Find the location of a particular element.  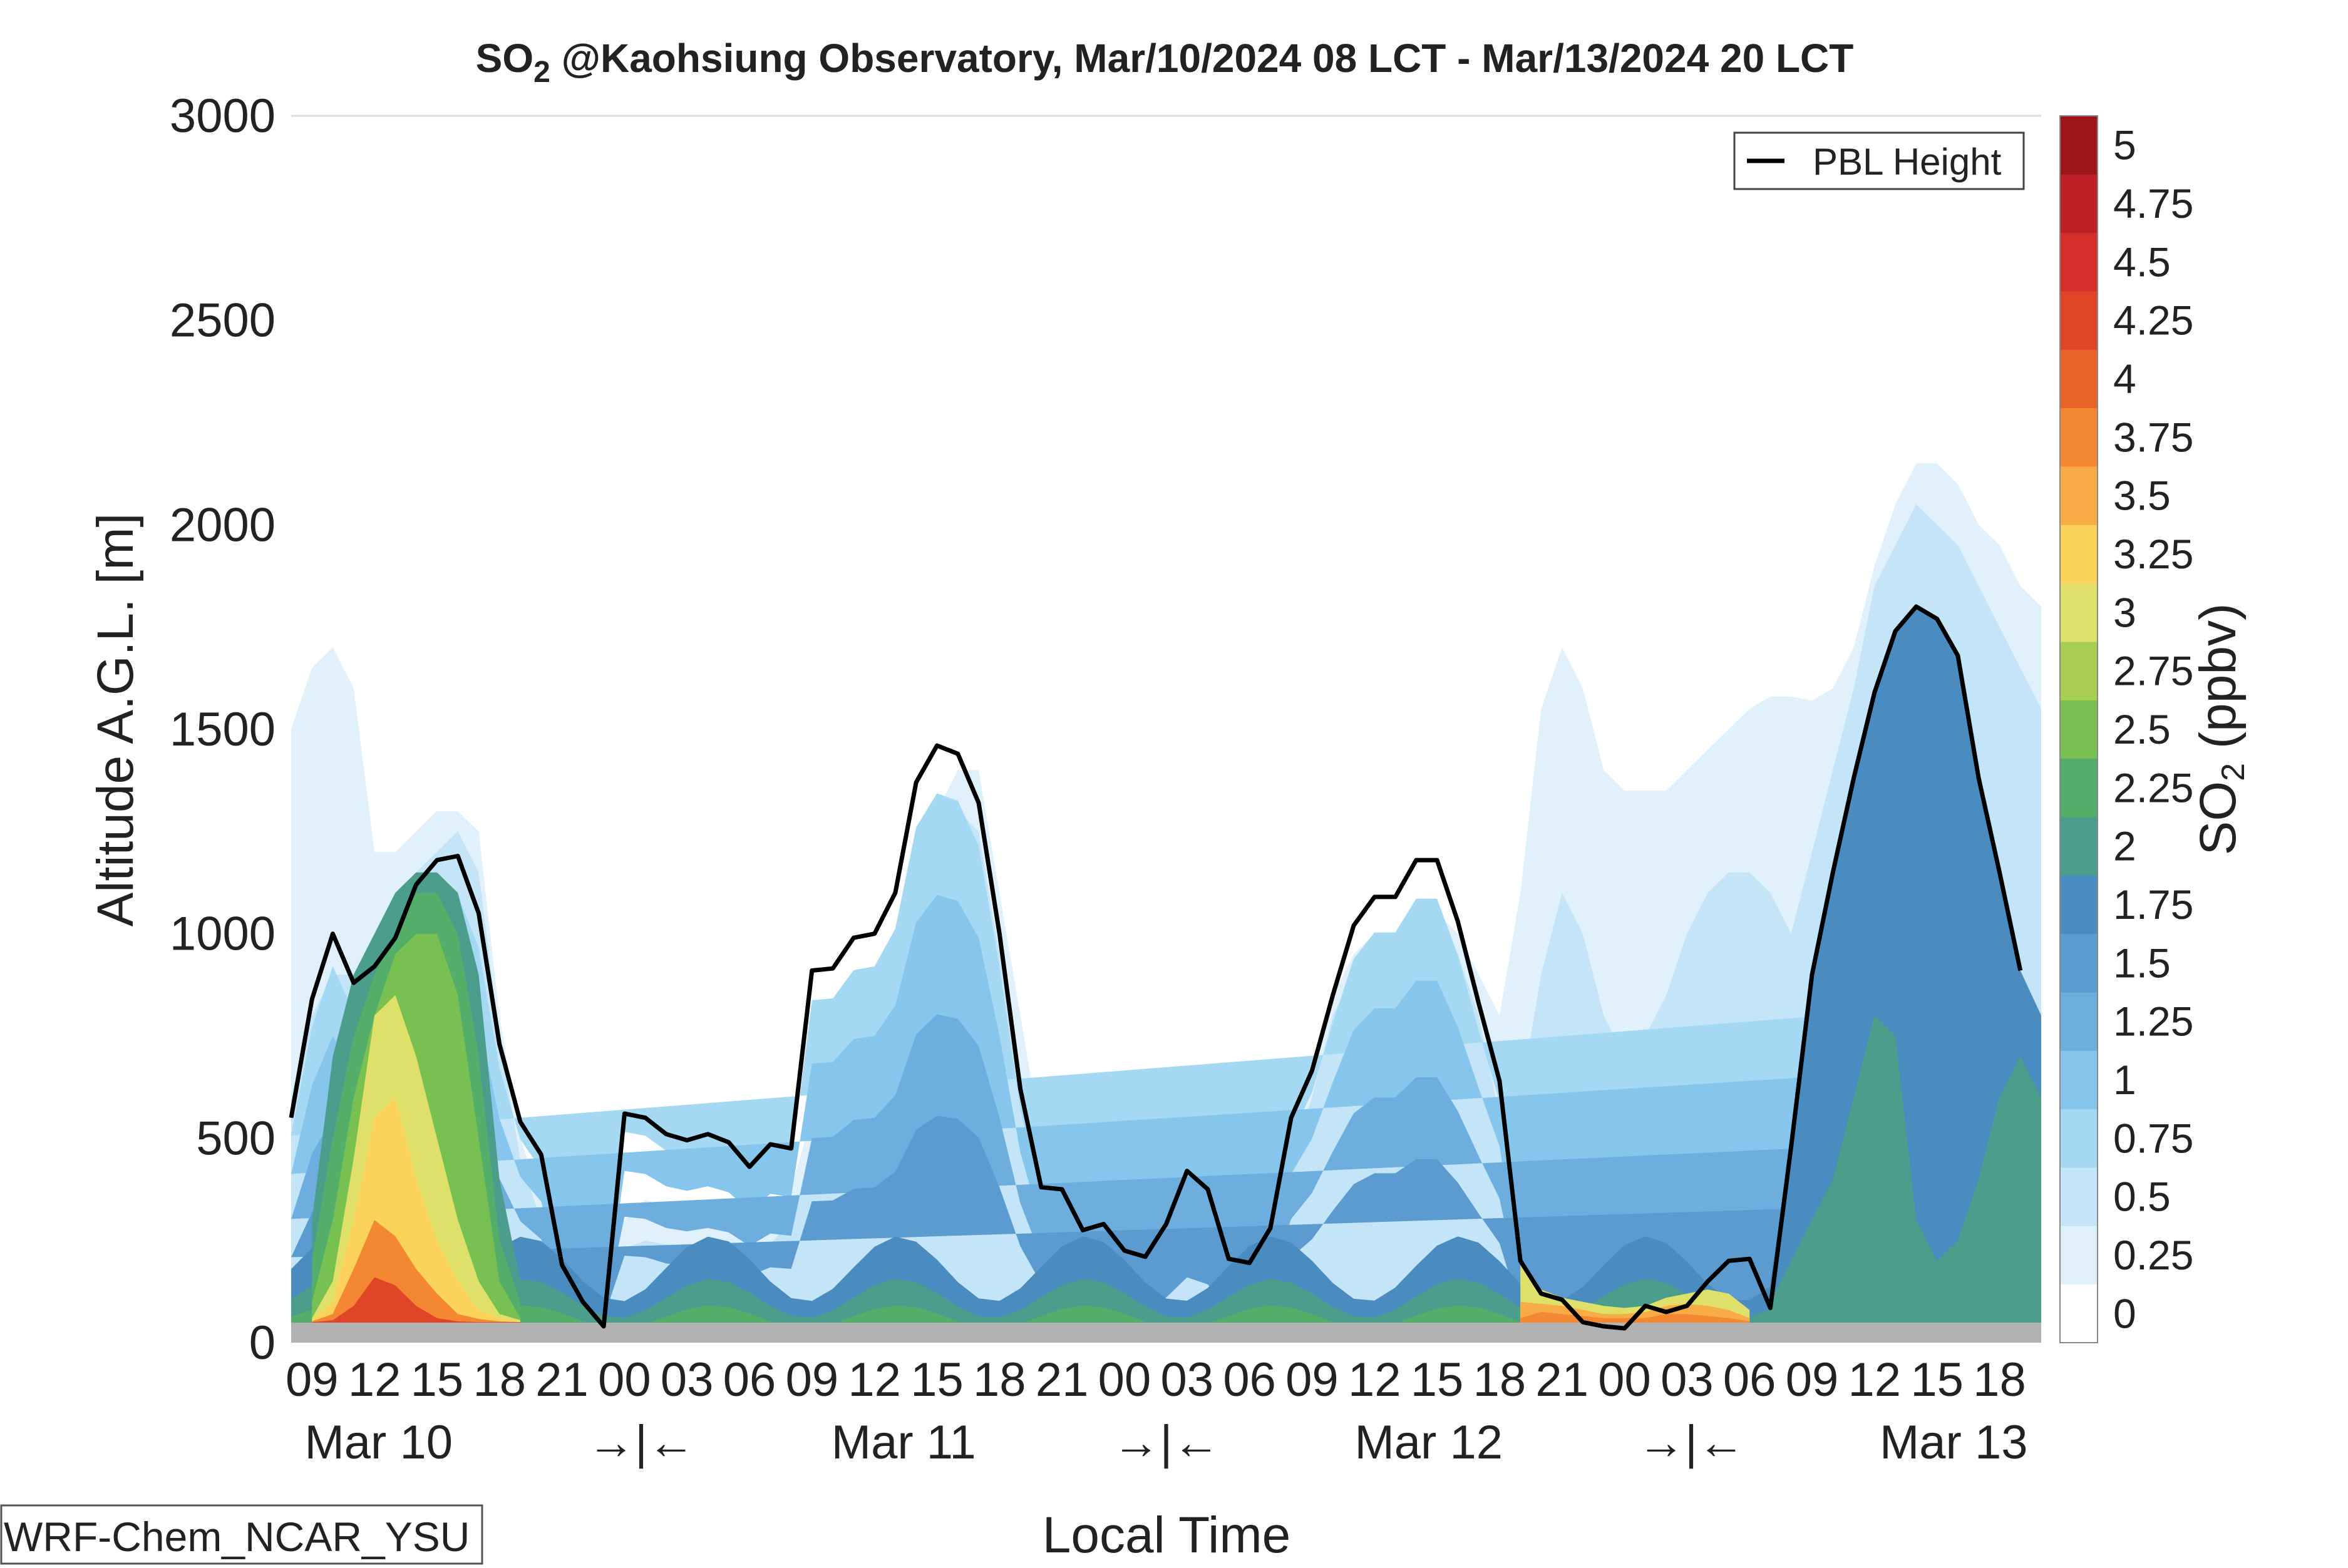

colorbar-tick-label: 0.5 is located at coordinates (2142, 1197).